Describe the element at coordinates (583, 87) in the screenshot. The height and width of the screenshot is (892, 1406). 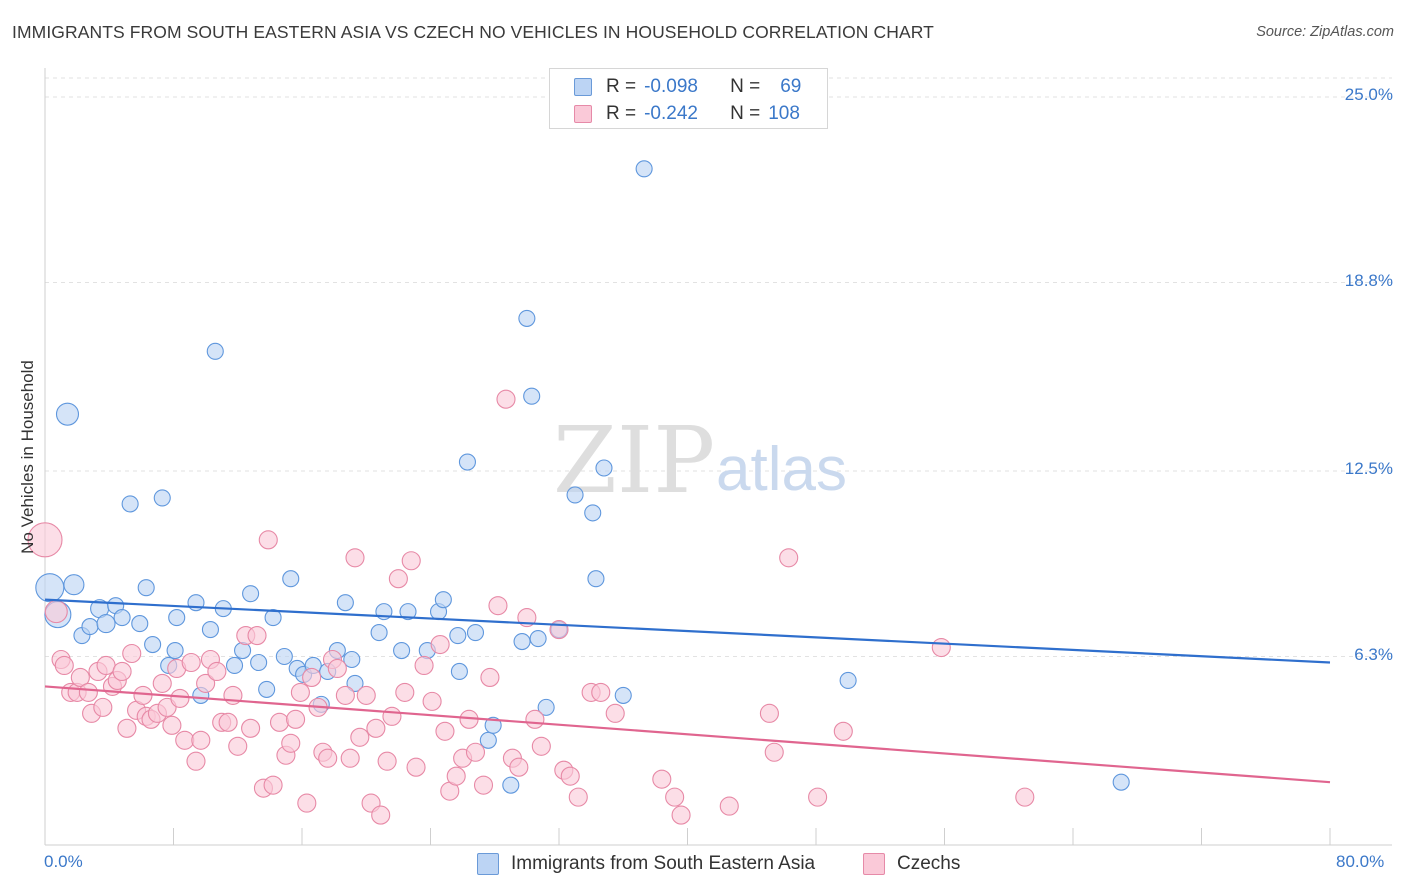
I see `legend-swatch-sea` at that location.